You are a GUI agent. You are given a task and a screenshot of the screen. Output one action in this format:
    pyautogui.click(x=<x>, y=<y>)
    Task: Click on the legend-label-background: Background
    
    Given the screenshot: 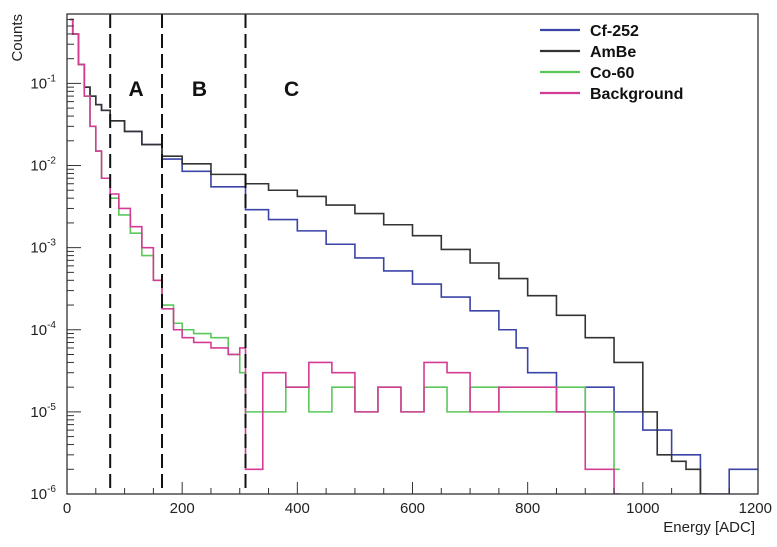 What is the action you would take?
    pyautogui.click(x=636, y=94)
    